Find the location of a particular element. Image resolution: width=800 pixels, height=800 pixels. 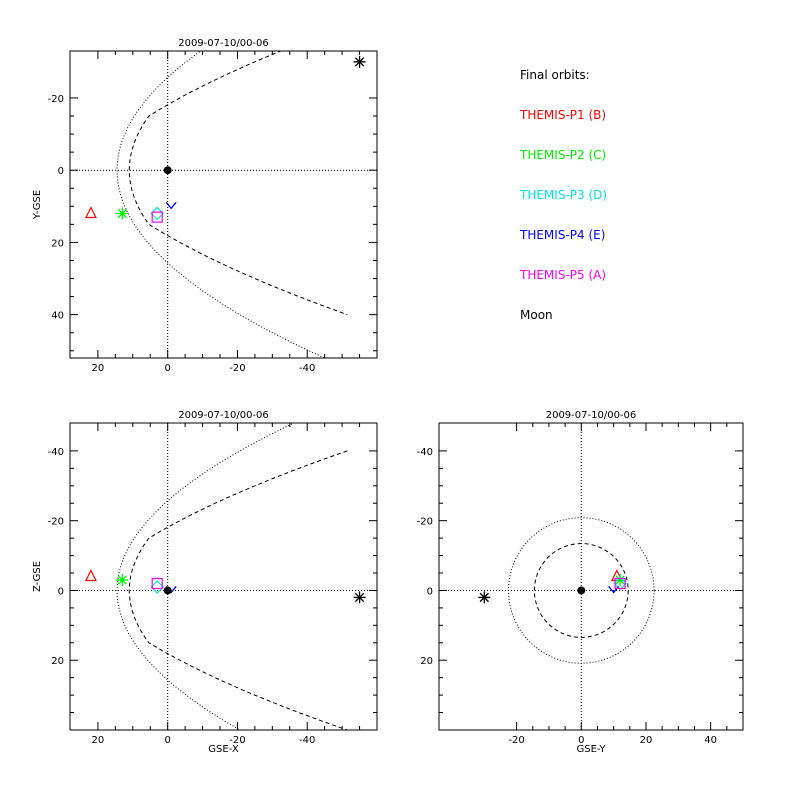

legend-item-moon: Moon is located at coordinates (536, 315).